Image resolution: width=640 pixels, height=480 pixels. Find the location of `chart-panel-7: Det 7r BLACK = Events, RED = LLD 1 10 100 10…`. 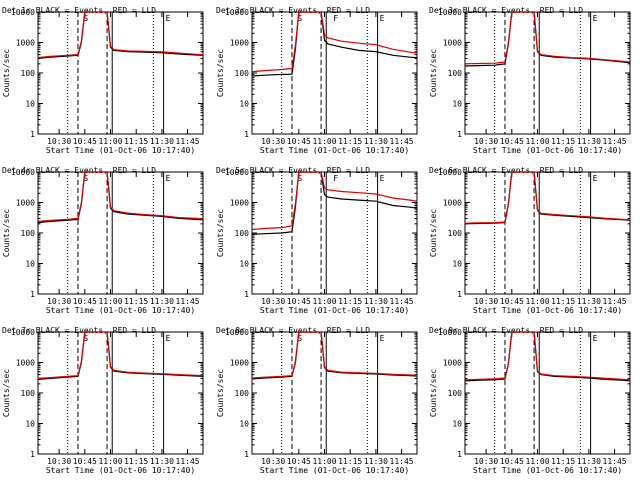

chart-panel-7: Det 7r BLACK = Events, RED = LLD 1 10 100 10… is located at coordinates (103, 400).